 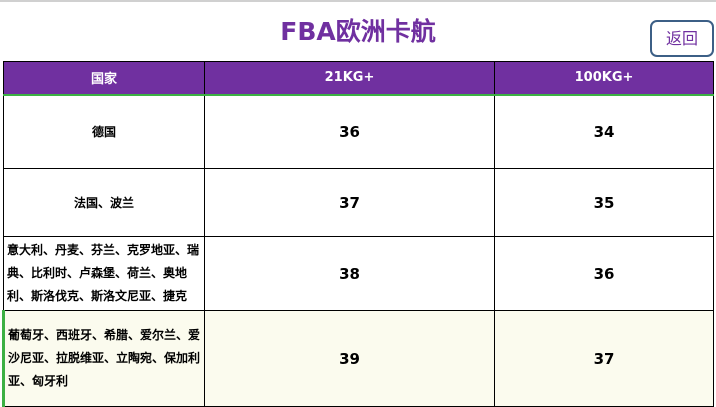 What do you see at coordinates (604, 358) in the screenshot?
I see `price-100kg: 37` at bounding box center [604, 358].